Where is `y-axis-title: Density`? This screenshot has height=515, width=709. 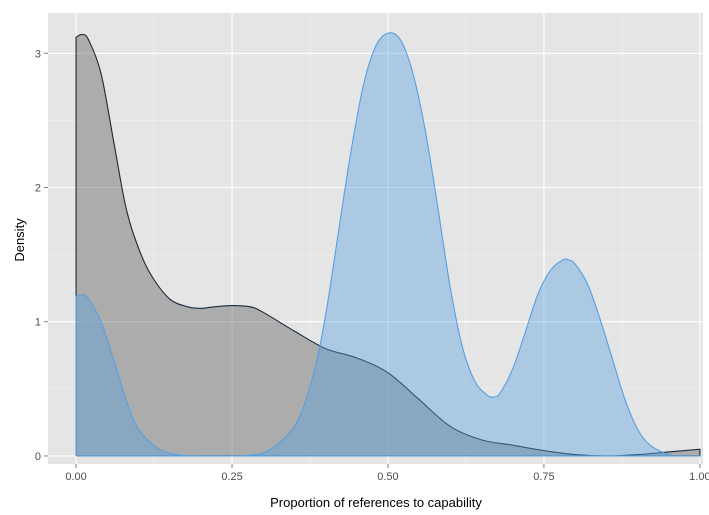
y-axis-title: Density is located at coordinates (19, 240).